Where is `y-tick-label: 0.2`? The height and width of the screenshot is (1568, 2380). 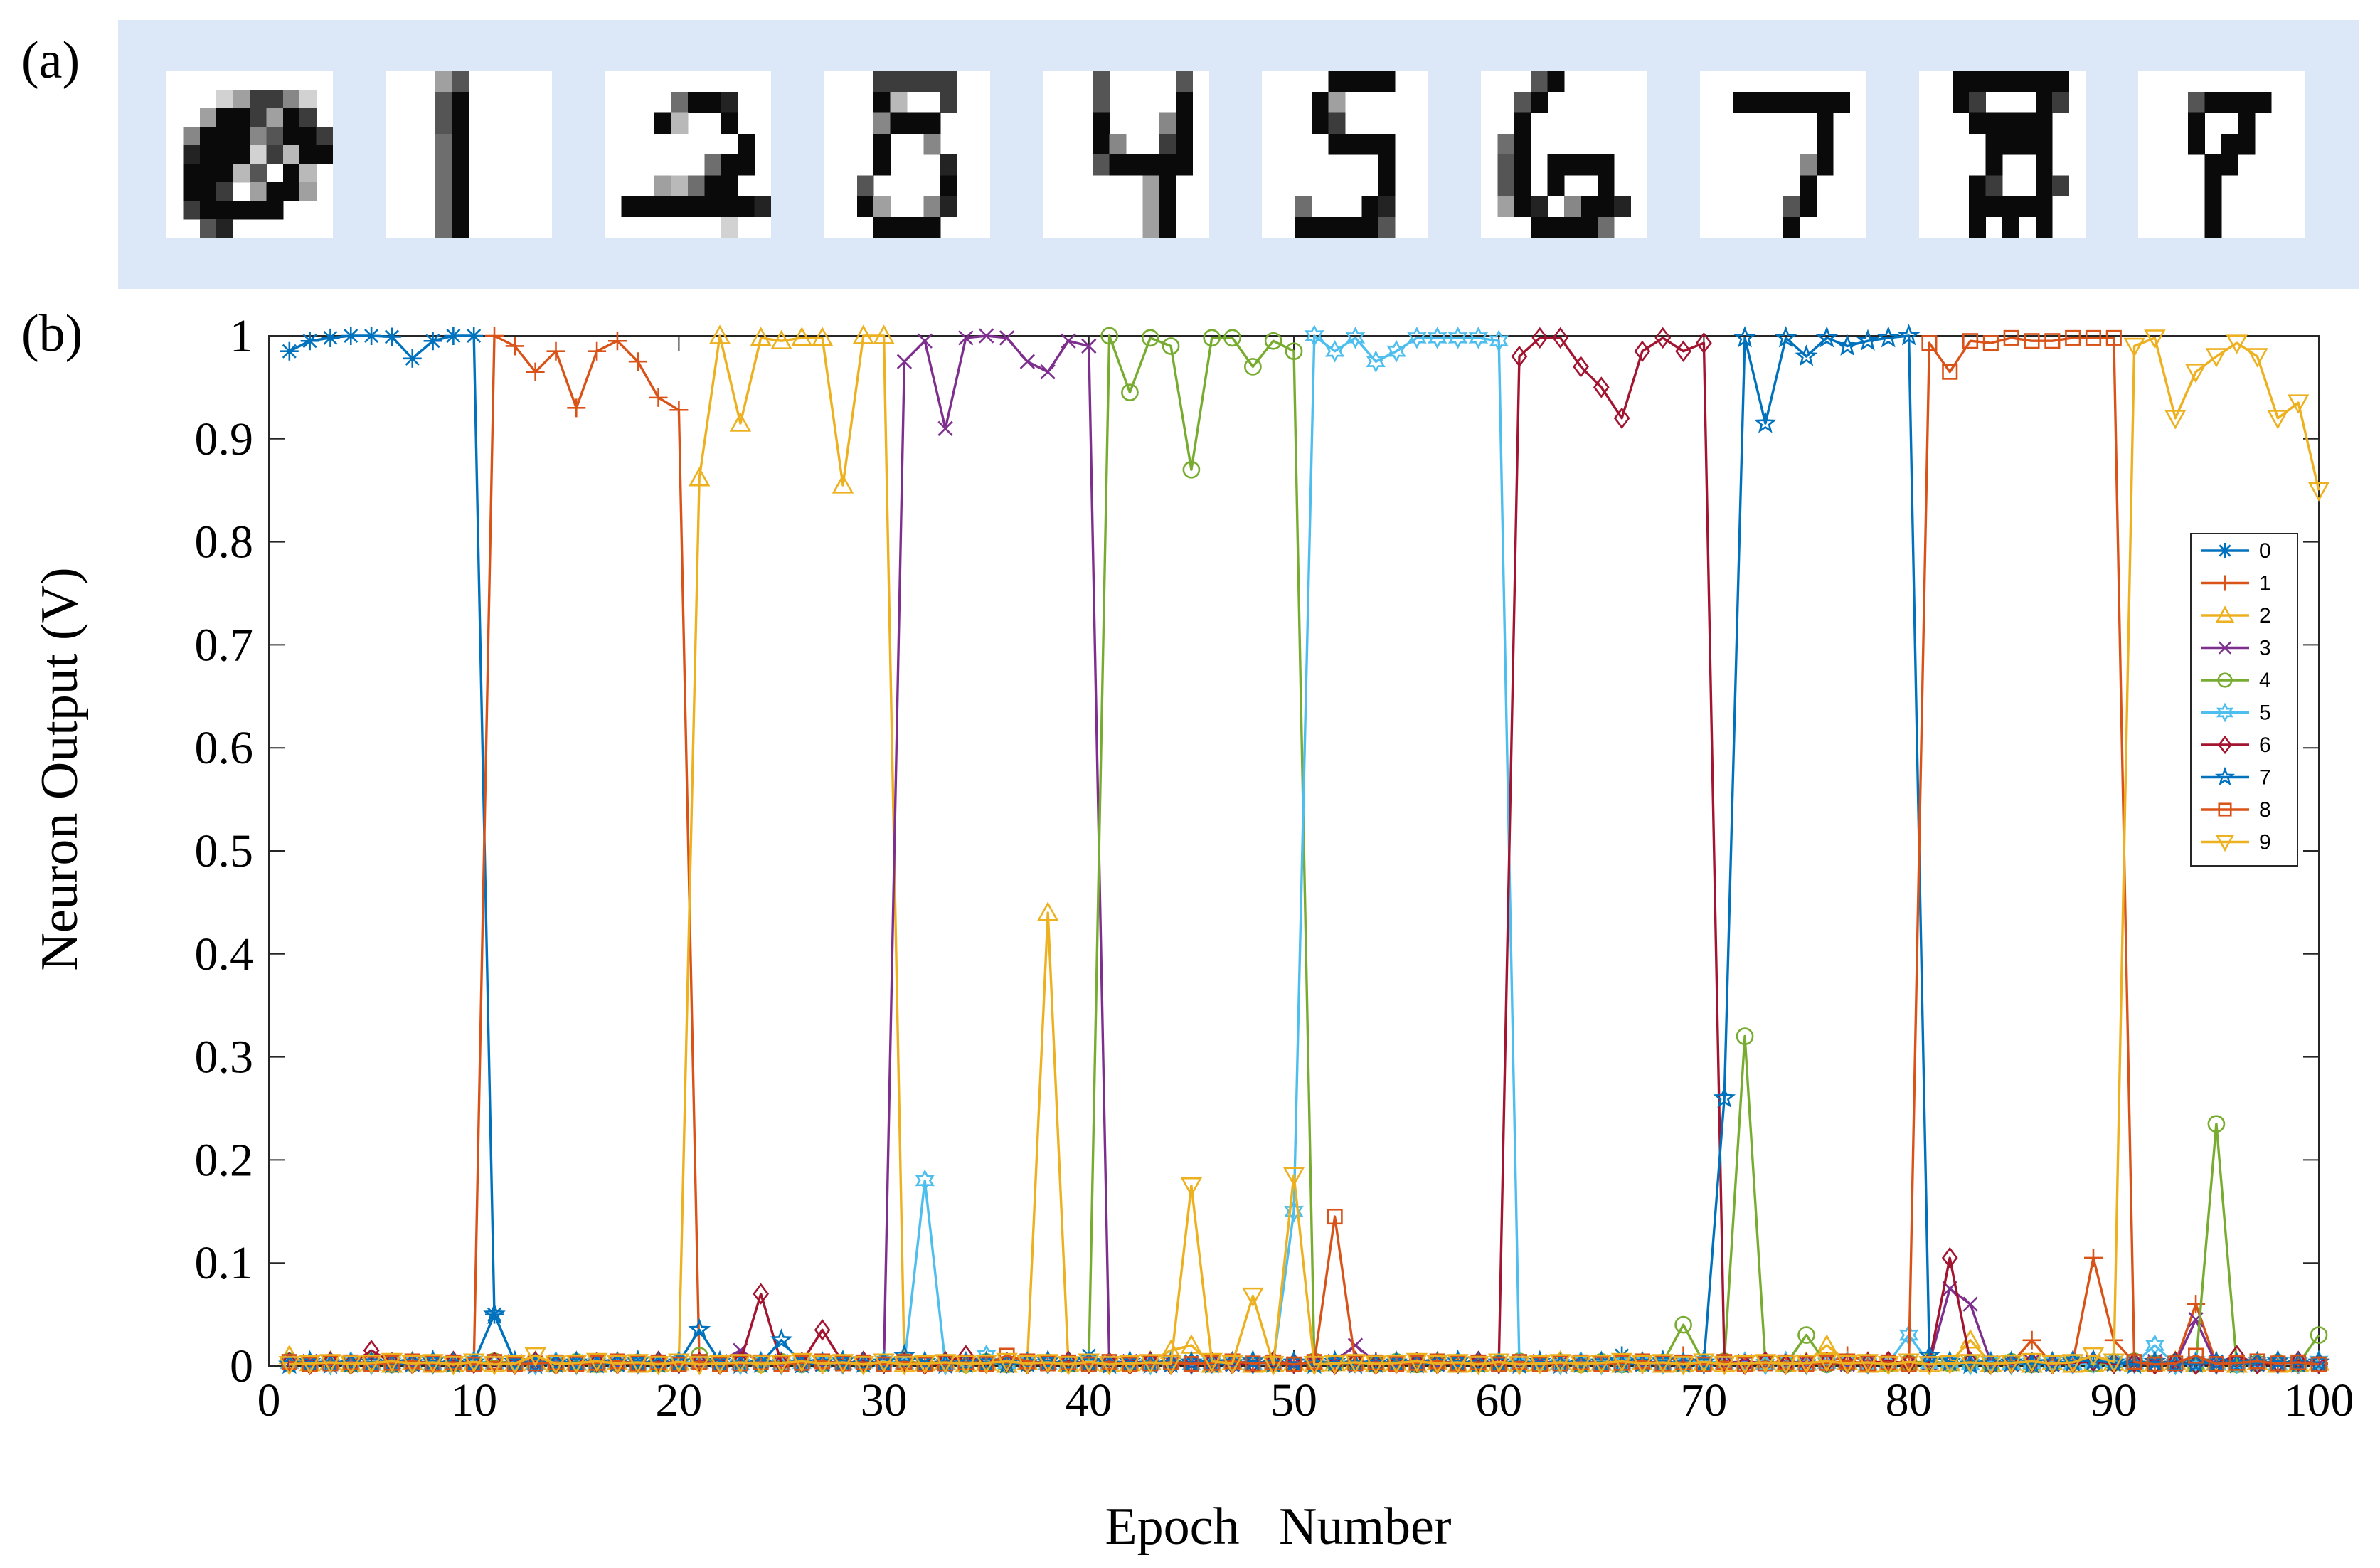 y-tick-label: 0.2 is located at coordinates (224, 1160).